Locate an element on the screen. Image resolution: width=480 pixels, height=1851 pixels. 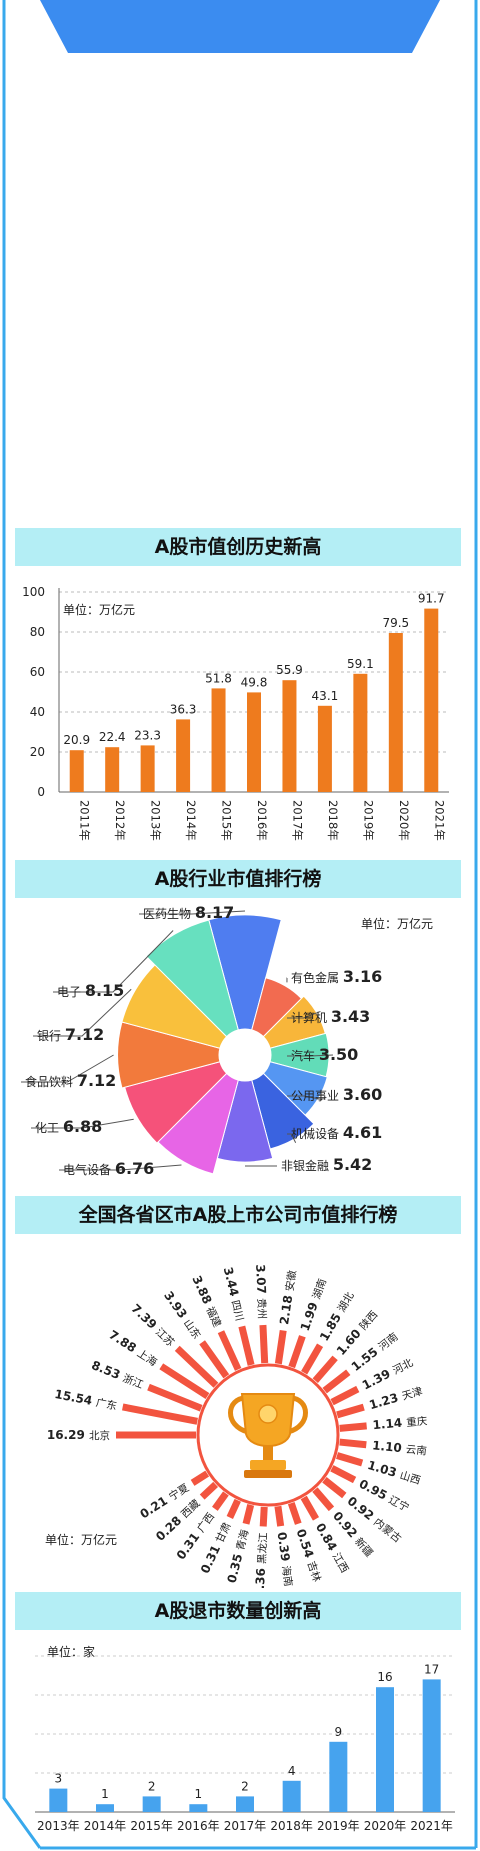
market-cap-value-label: 20.9 is located at coordinates (76, 740).